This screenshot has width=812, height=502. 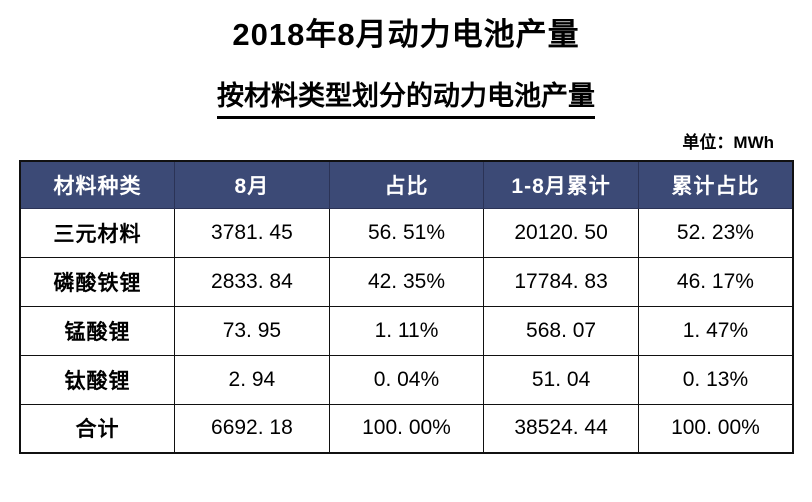 I want to click on column-header-share: 占比, so click(x=406, y=184).